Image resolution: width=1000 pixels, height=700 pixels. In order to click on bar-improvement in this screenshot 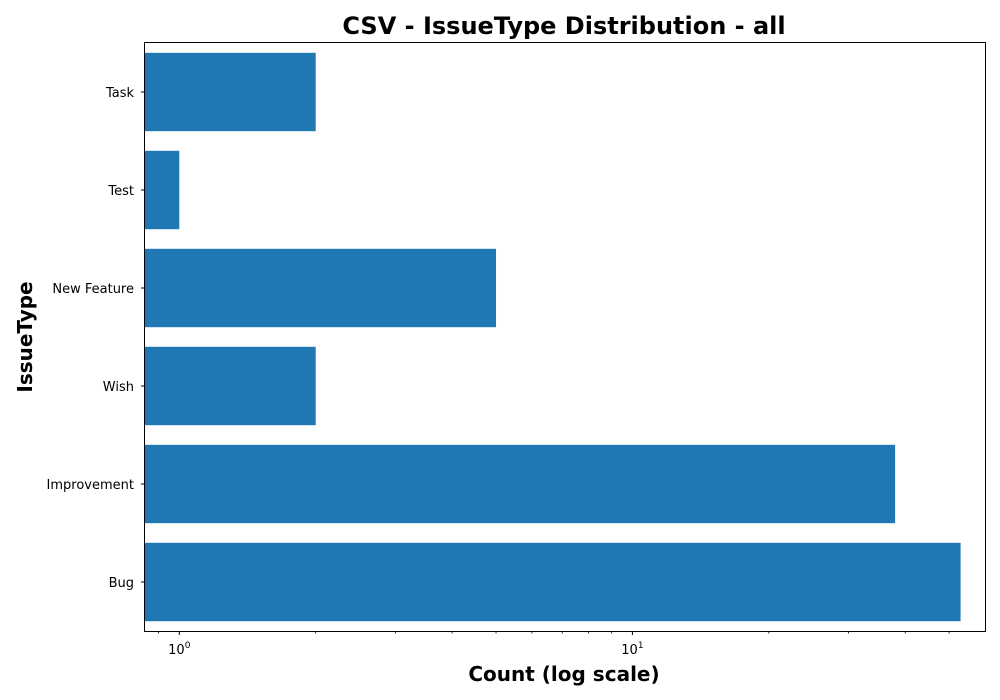, I will do `click(520, 484)`.